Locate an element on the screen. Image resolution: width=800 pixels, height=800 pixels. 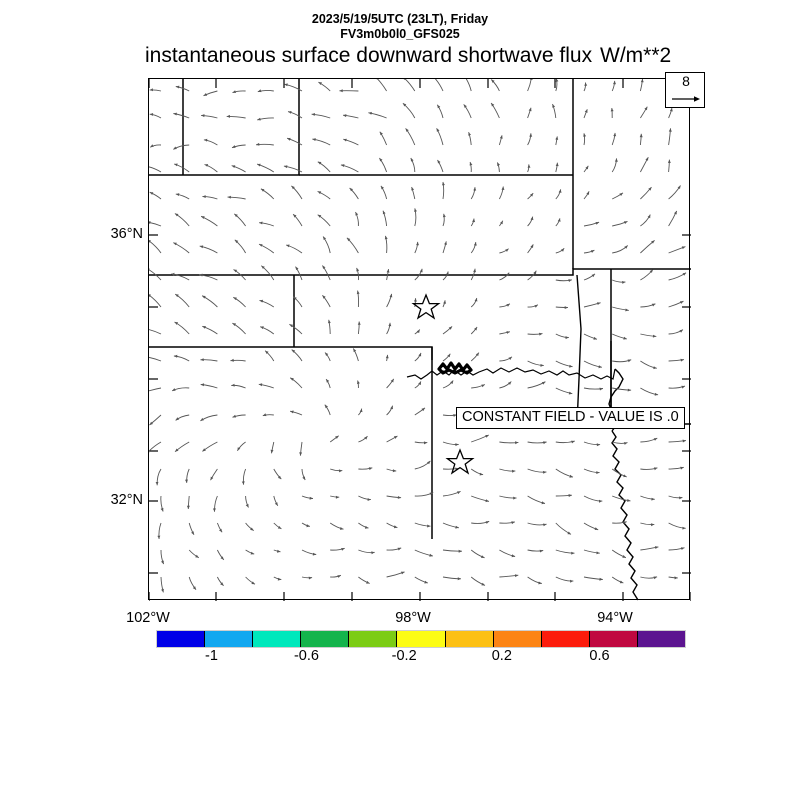
colorbar-tick-label: 0.6 is located at coordinates (599, 656).